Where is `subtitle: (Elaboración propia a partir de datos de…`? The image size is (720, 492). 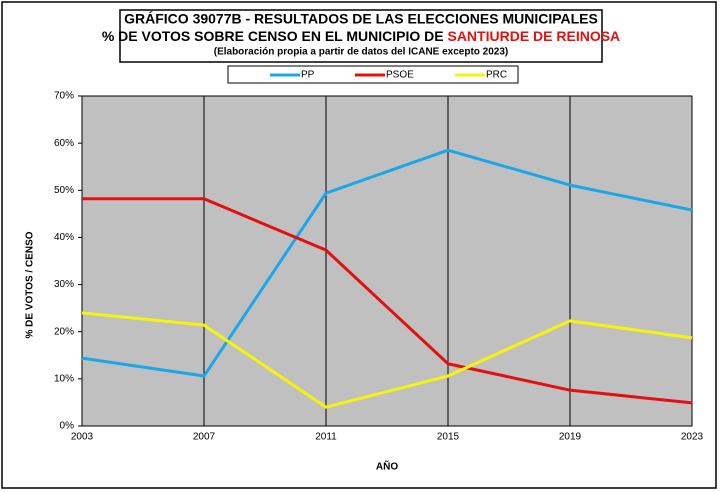 subtitle: (Elaboración propia a partir de datos de… is located at coordinates (361, 52).